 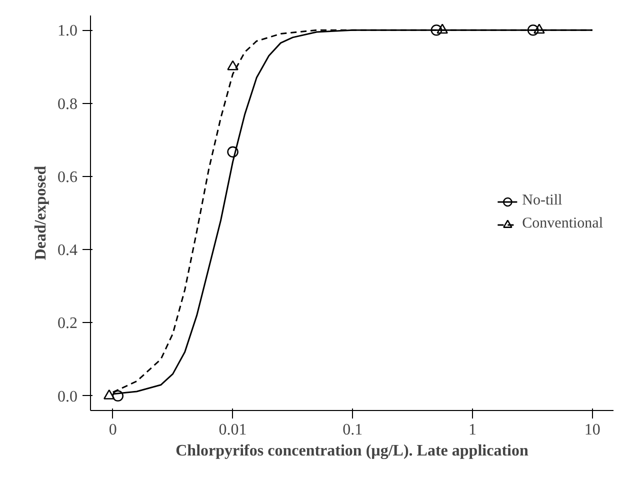 What do you see at coordinates (232, 430) in the screenshot?
I see `x-tick-label: 0.01` at bounding box center [232, 430].